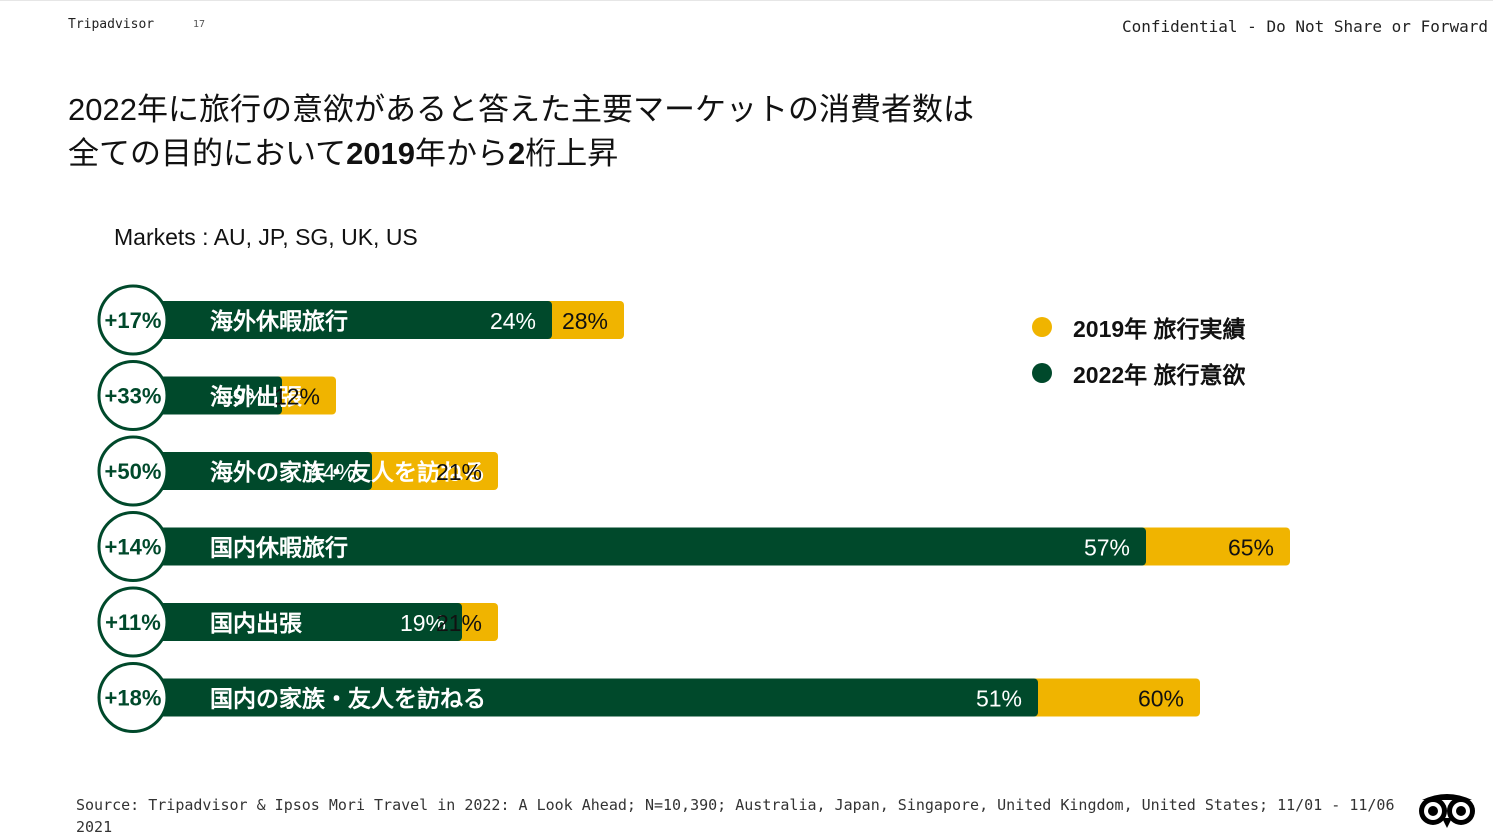 Image resolution: width=1493 pixels, height=839 pixels. I want to click on value-label-2022-5: 60%, so click(1161, 699).